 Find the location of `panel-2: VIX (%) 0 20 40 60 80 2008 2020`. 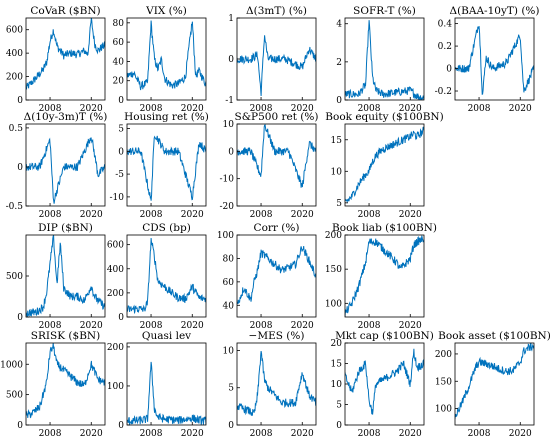

panel-2: VIX (%) 0 20 40 60 80 2008 2020 is located at coordinates (160, 59).